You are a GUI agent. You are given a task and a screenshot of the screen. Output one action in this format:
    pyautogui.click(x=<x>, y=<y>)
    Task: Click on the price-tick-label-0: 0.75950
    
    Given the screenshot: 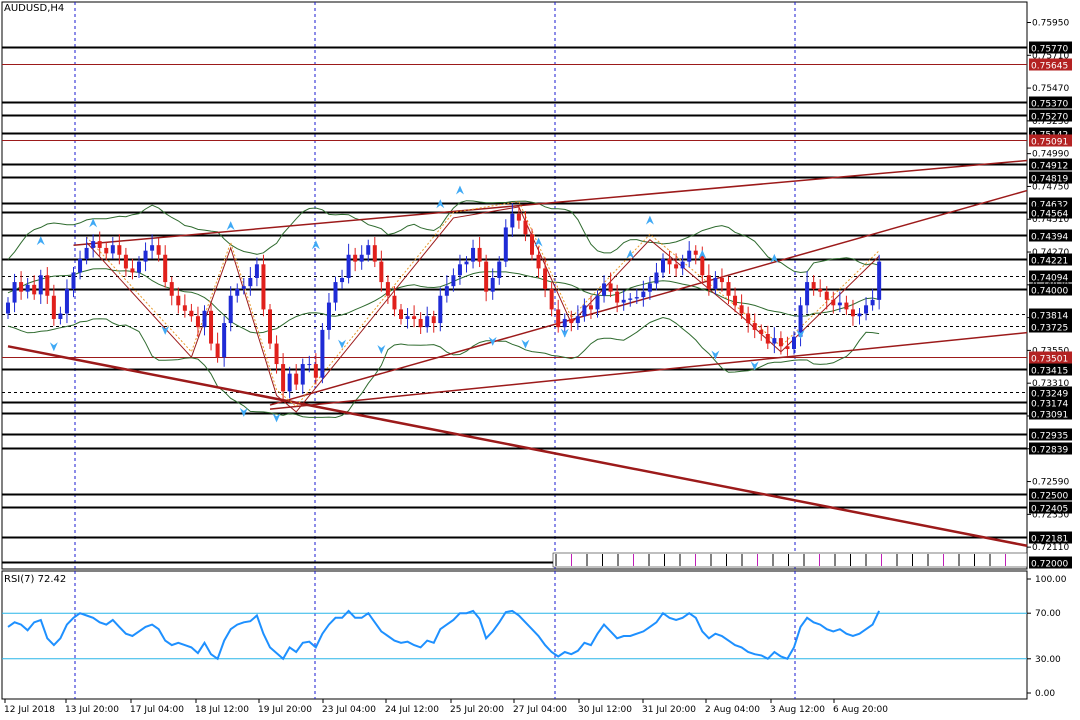 What is the action you would take?
    pyautogui.click(x=1050, y=23)
    